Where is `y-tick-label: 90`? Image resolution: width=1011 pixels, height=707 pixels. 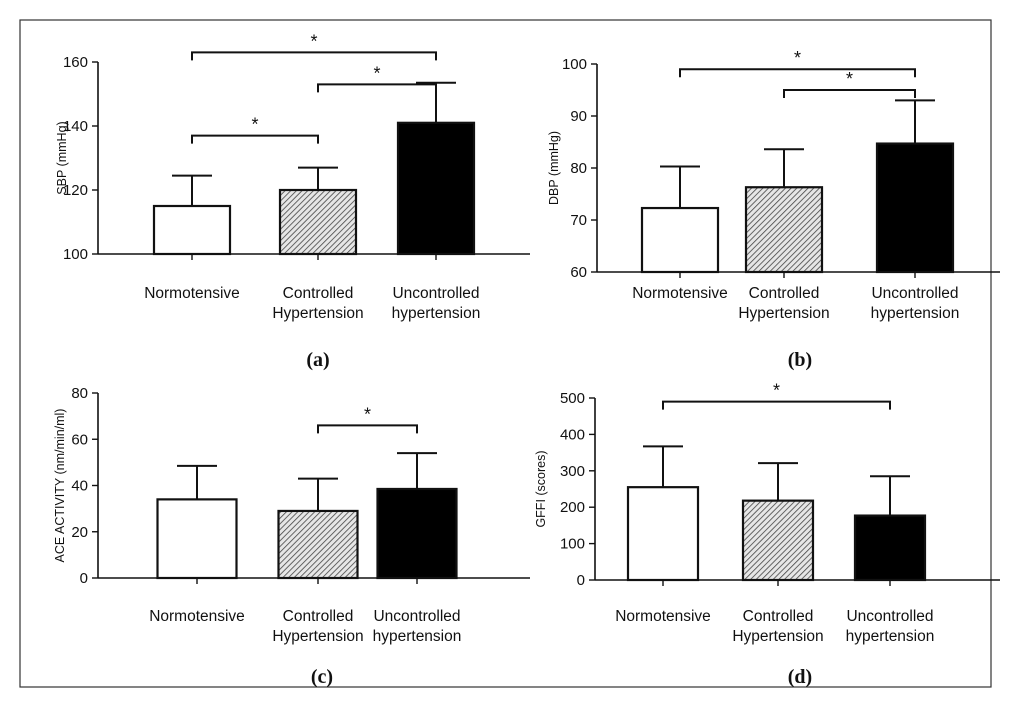
y-tick-label: 90 is located at coordinates (578, 116).